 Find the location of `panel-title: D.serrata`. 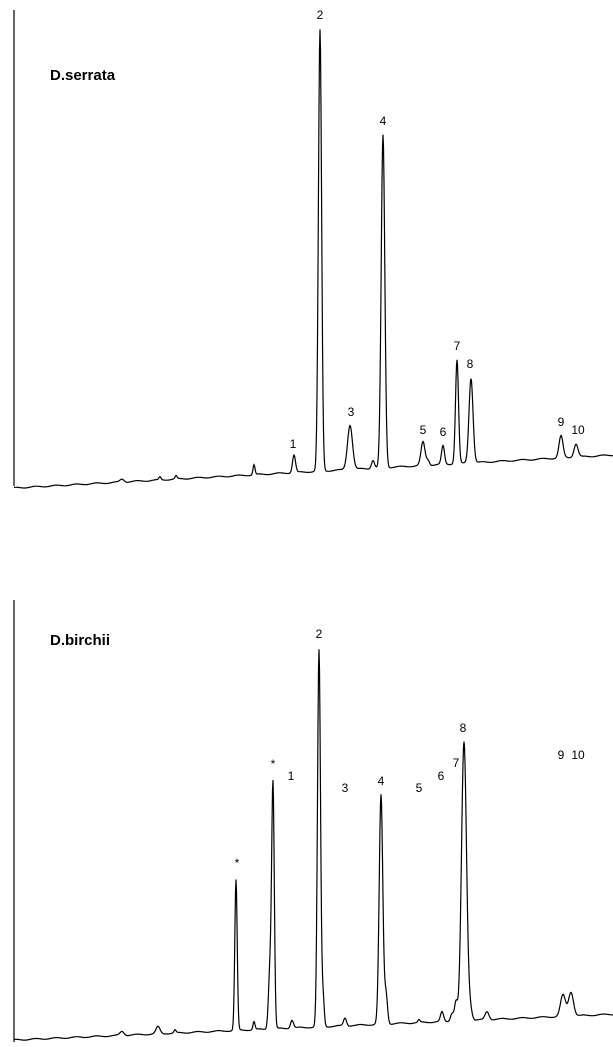

panel-title: D.serrata is located at coordinates (83, 75).